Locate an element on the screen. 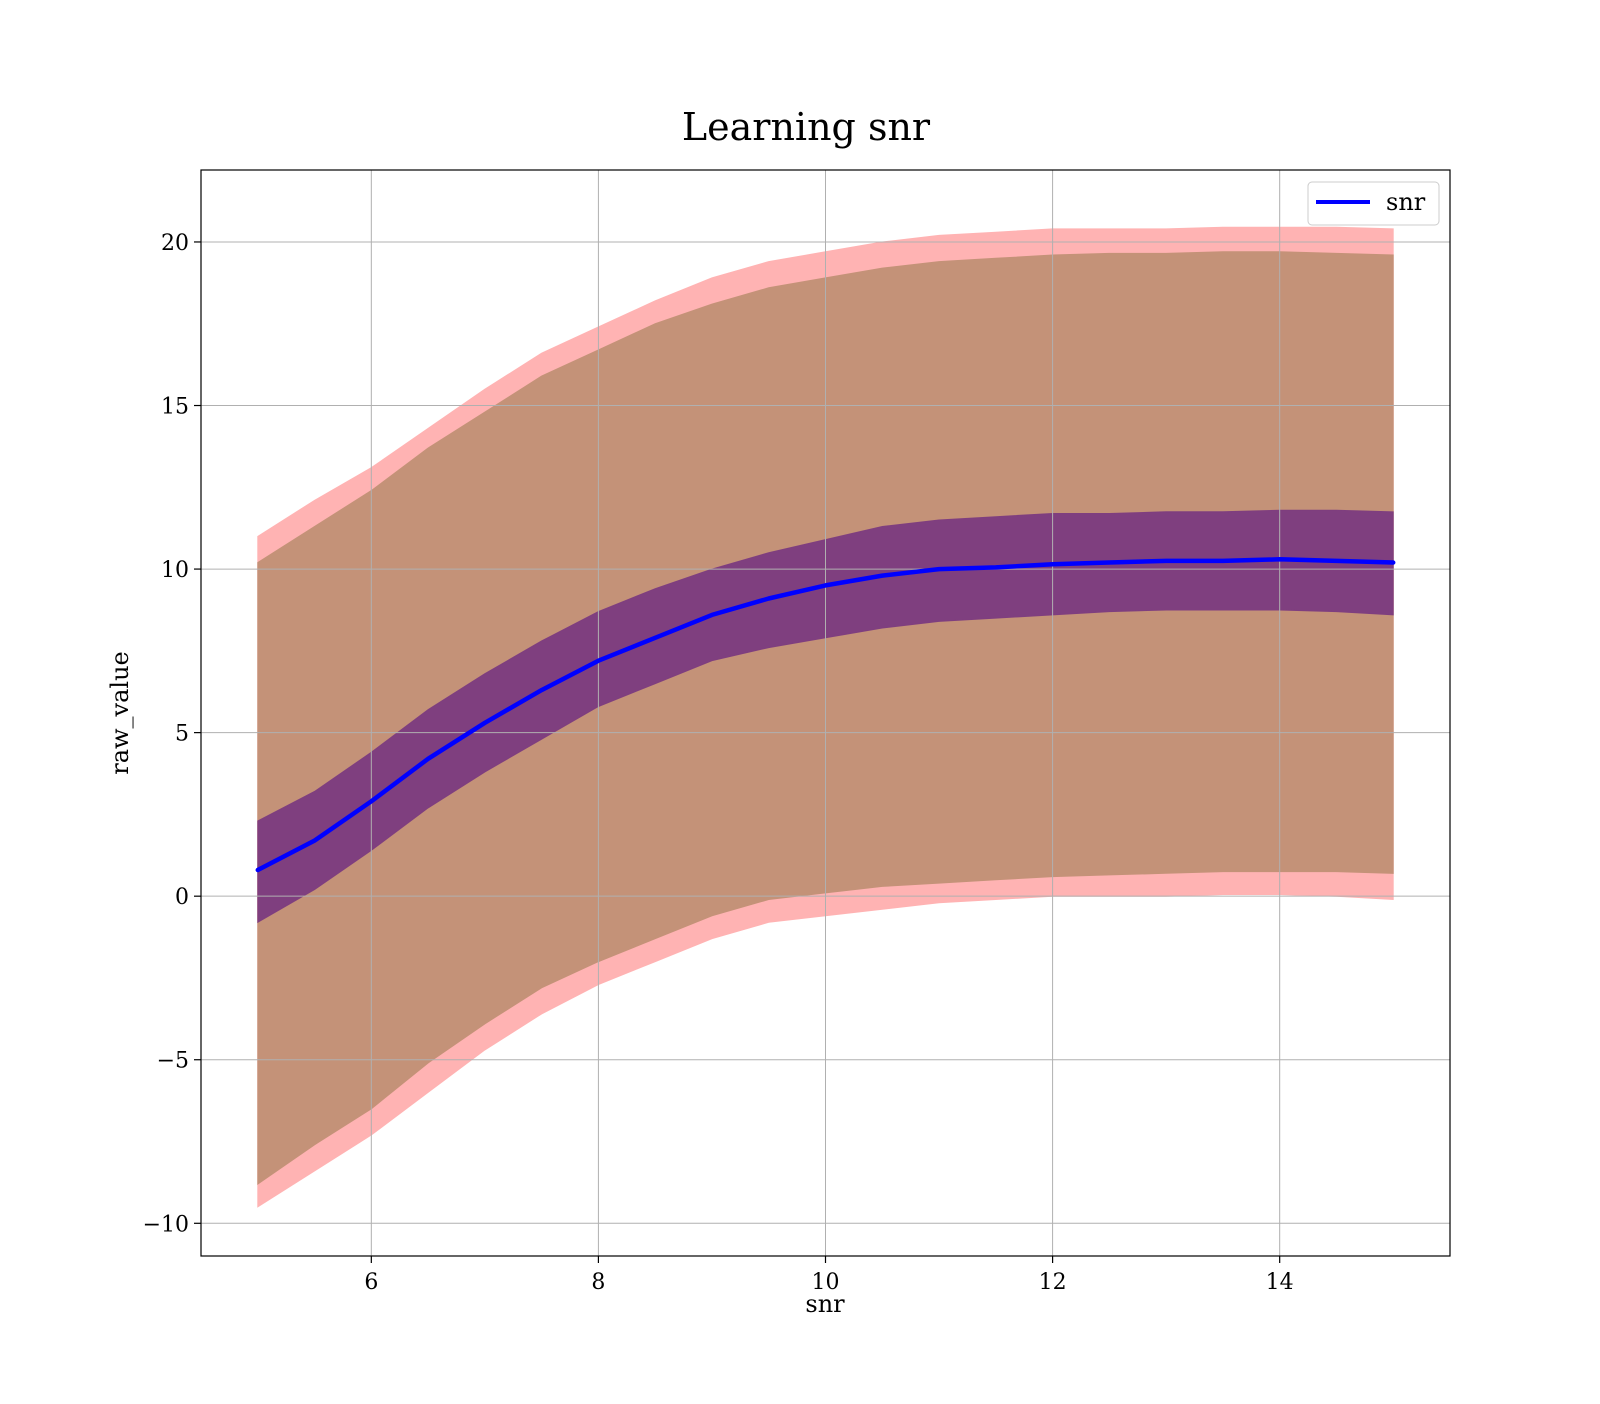 The height and width of the screenshot is (1404, 1600). legend: snr is located at coordinates (1373, 203).